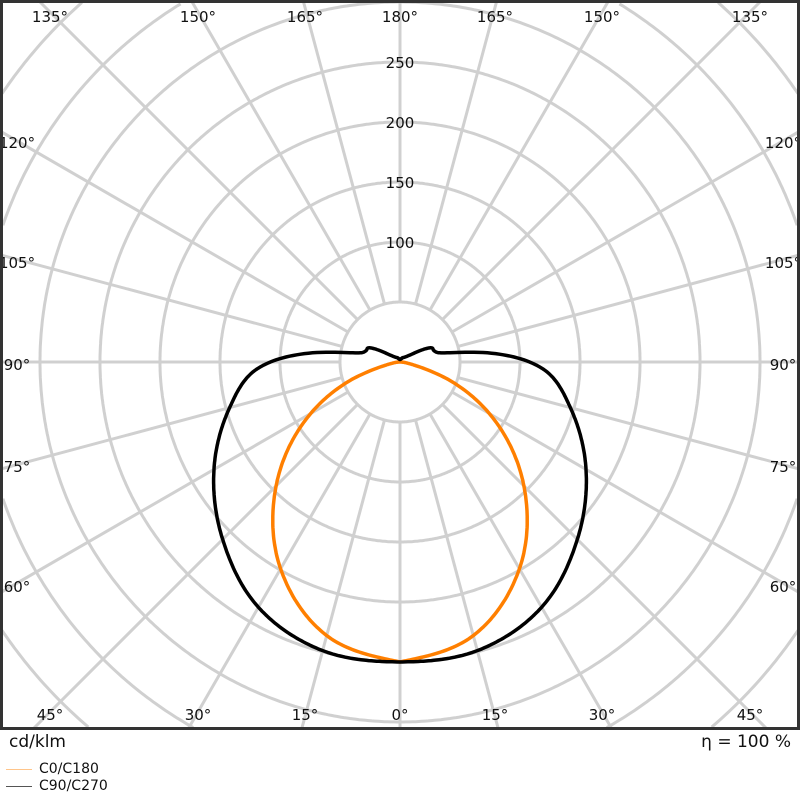  Describe the element at coordinates (19, 769) in the screenshot. I see `legend-swatch-c0` at that location.